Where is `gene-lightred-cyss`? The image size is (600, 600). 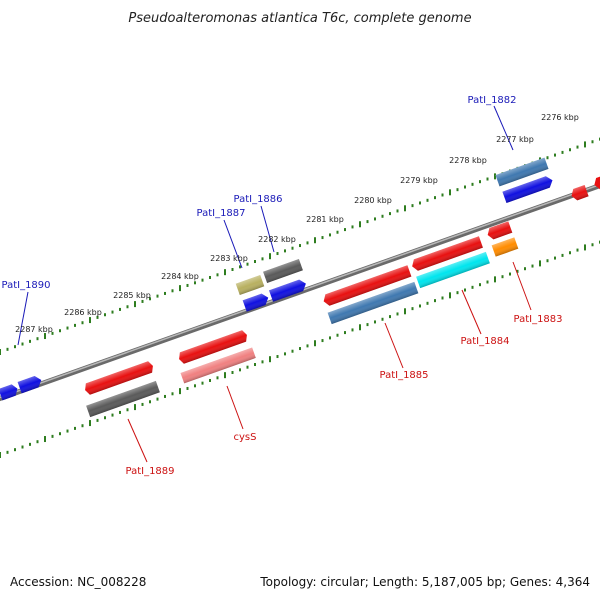
gene-lightred-cyss is located at coordinates (218, 365).